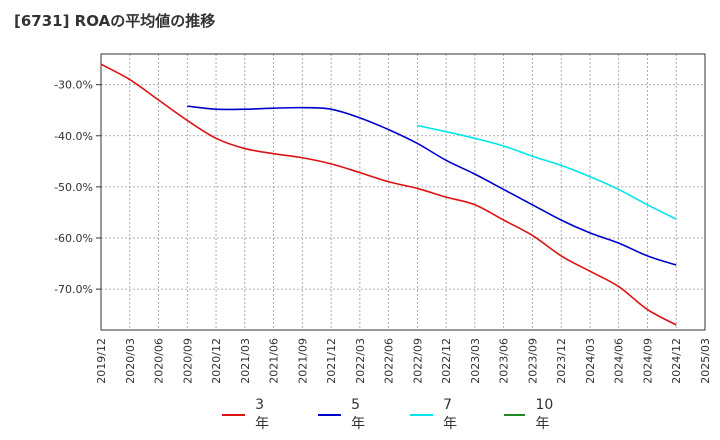  I want to click on x-tick-label: 2022/06, so click(389, 361).